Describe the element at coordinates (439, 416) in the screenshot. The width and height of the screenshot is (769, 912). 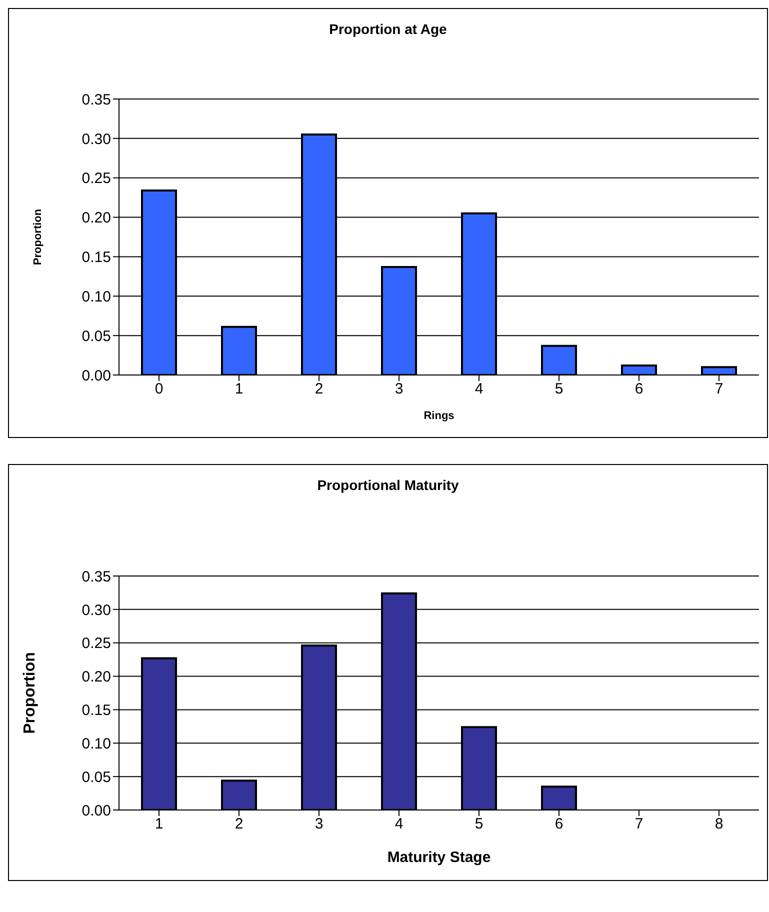
I see `x-axis-title: Rings` at that location.